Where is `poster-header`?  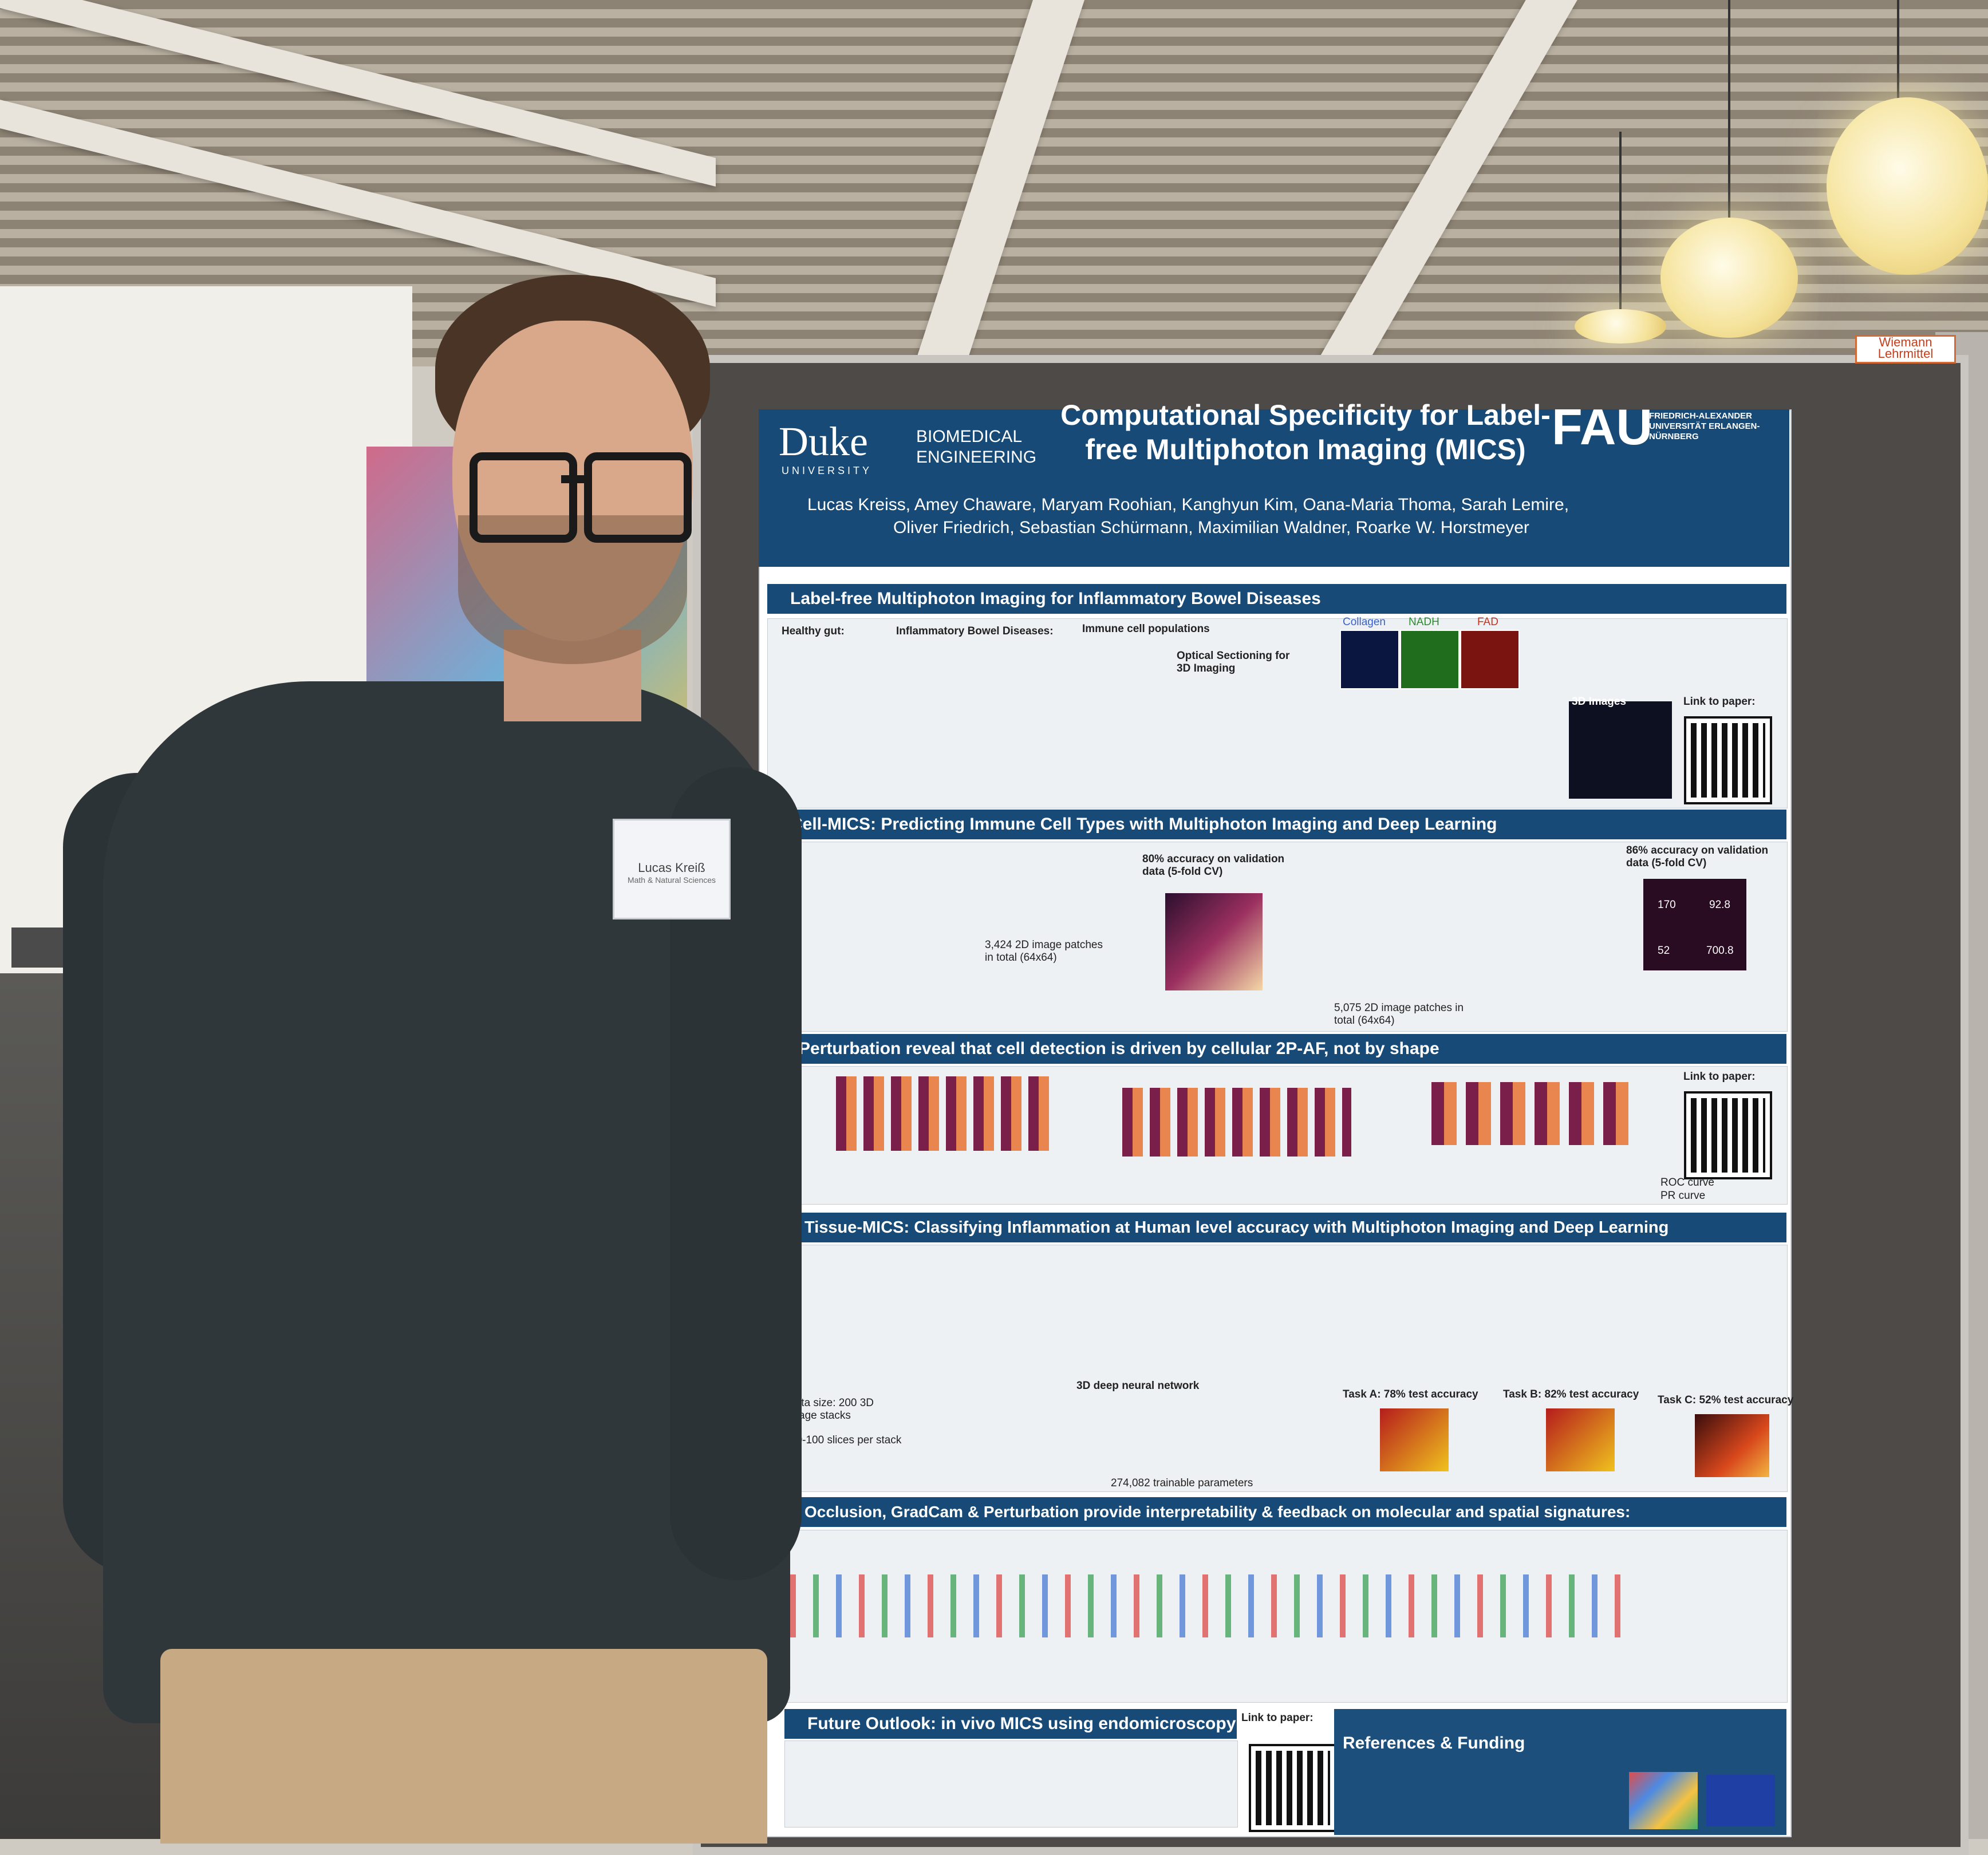
poster-header is located at coordinates (1274, 488).